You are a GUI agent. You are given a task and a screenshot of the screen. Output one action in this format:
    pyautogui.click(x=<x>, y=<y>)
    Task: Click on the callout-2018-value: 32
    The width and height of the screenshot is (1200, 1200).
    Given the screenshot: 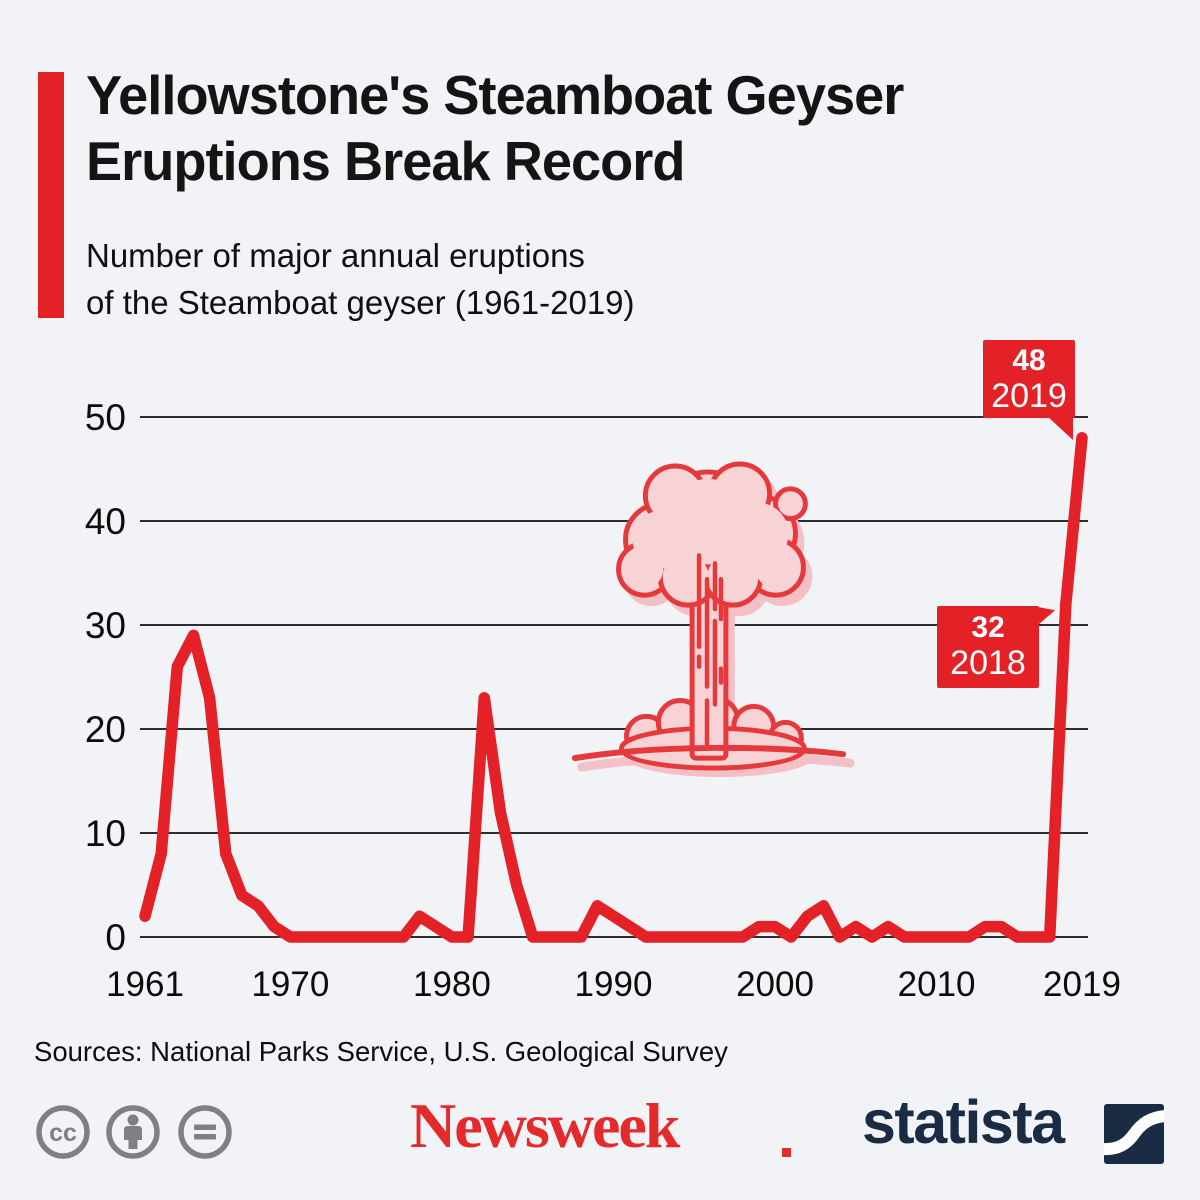 What is the action you would take?
    pyautogui.click(x=988, y=627)
    